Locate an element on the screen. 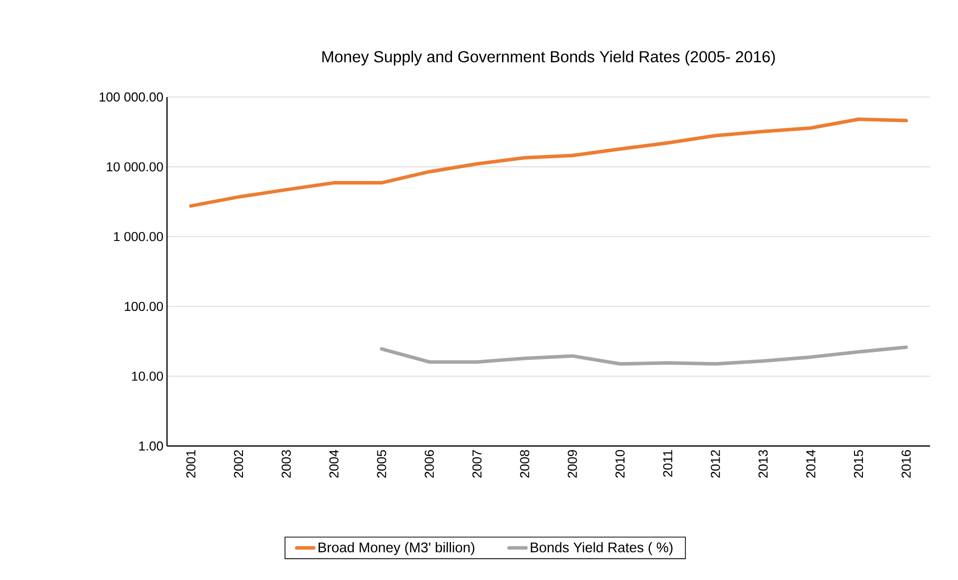  y-tick-label: 10.00 is located at coordinates (147, 376).